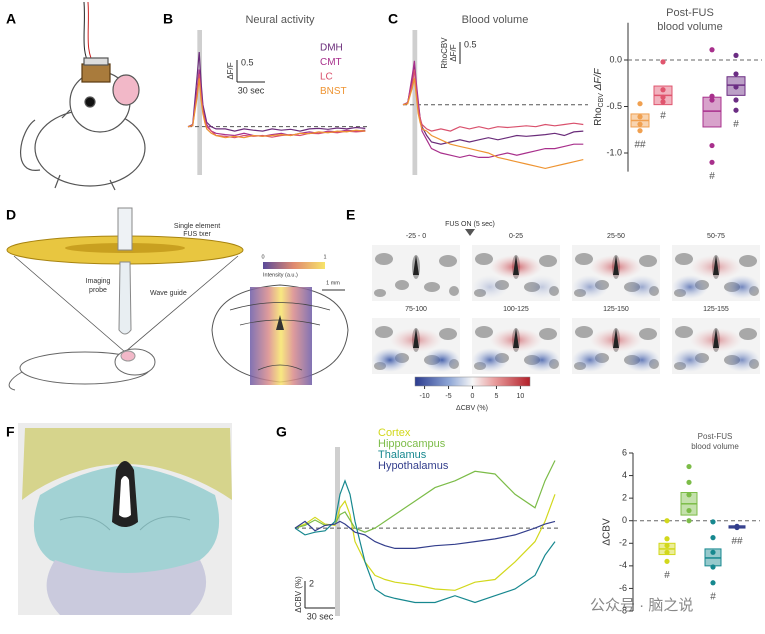 This screenshot has height=634, width=765. What do you see at coordinates (333, 283) in the screenshot?
I see `scale-label: 1 mm` at bounding box center [333, 283].